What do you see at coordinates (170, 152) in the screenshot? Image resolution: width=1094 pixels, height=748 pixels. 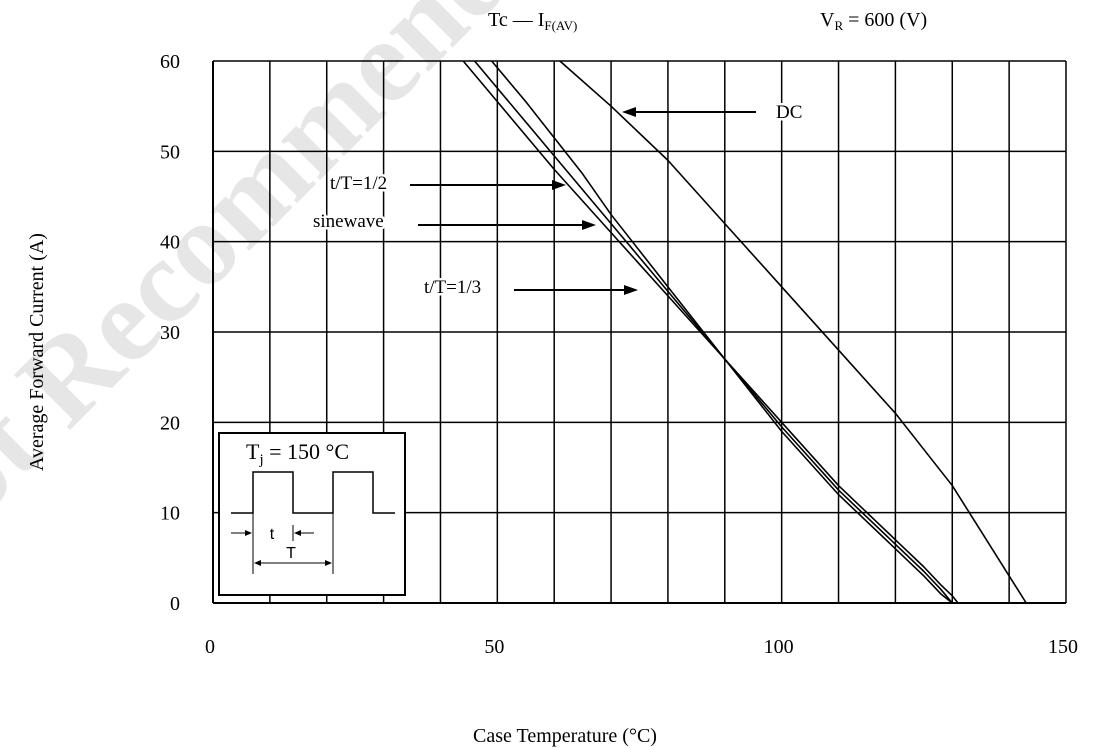 I see `y-tick-label: 50` at bounding box center [170, 152].